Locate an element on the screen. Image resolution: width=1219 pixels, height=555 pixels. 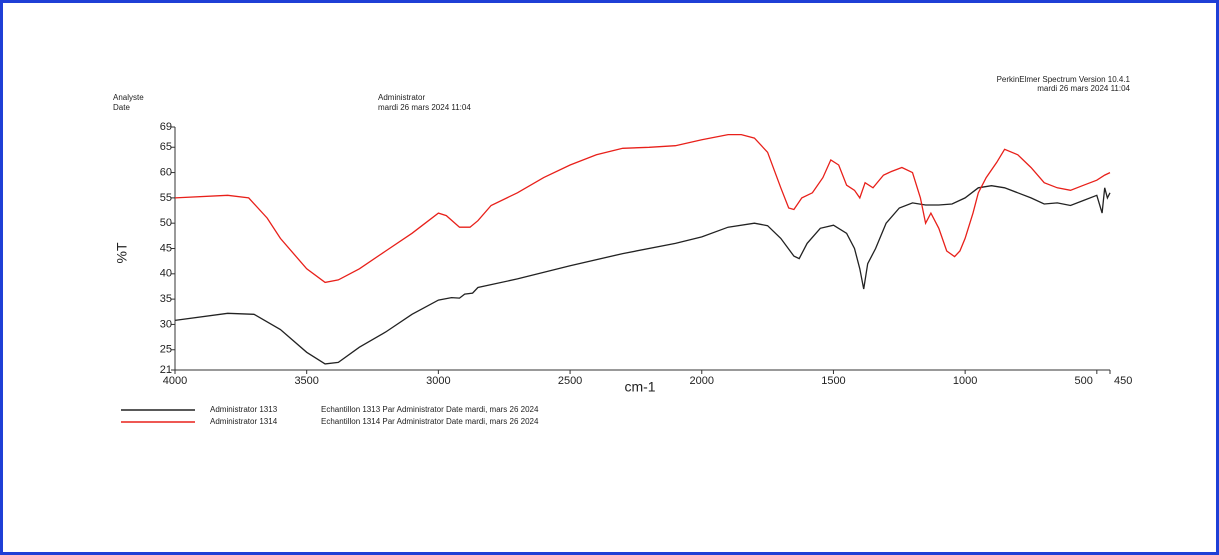
y-tick-label: 30 is located at coordinates (166, 324).